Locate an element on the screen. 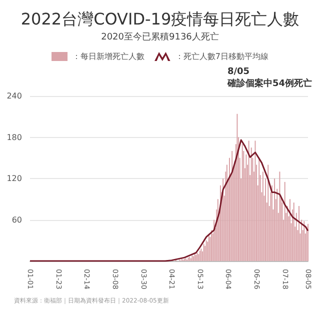 Image resolution: width=320 pixels, height=320 pixels. y-tick-label: 240 is located at coordinates (14, 96).